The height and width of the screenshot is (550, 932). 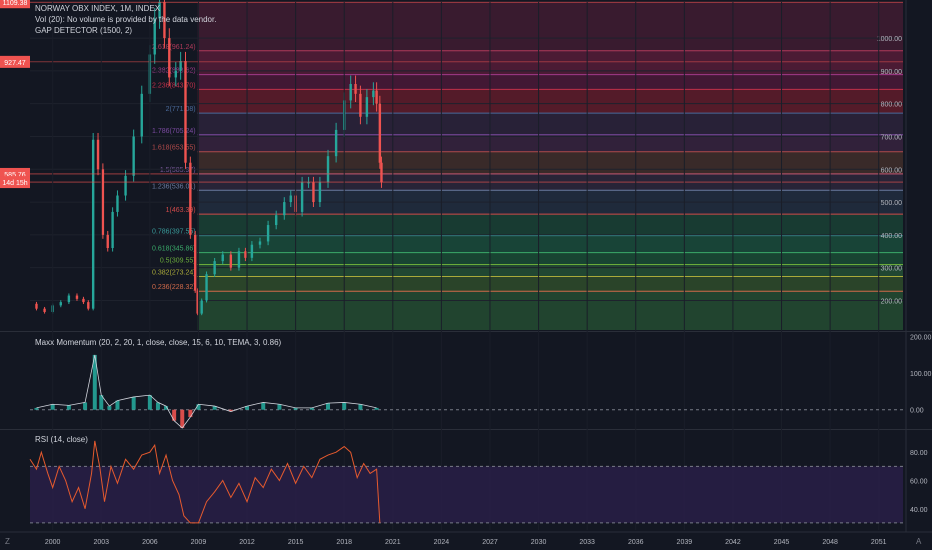 I want to click on time-tick-label: 2018, so click(x=344, y=542).